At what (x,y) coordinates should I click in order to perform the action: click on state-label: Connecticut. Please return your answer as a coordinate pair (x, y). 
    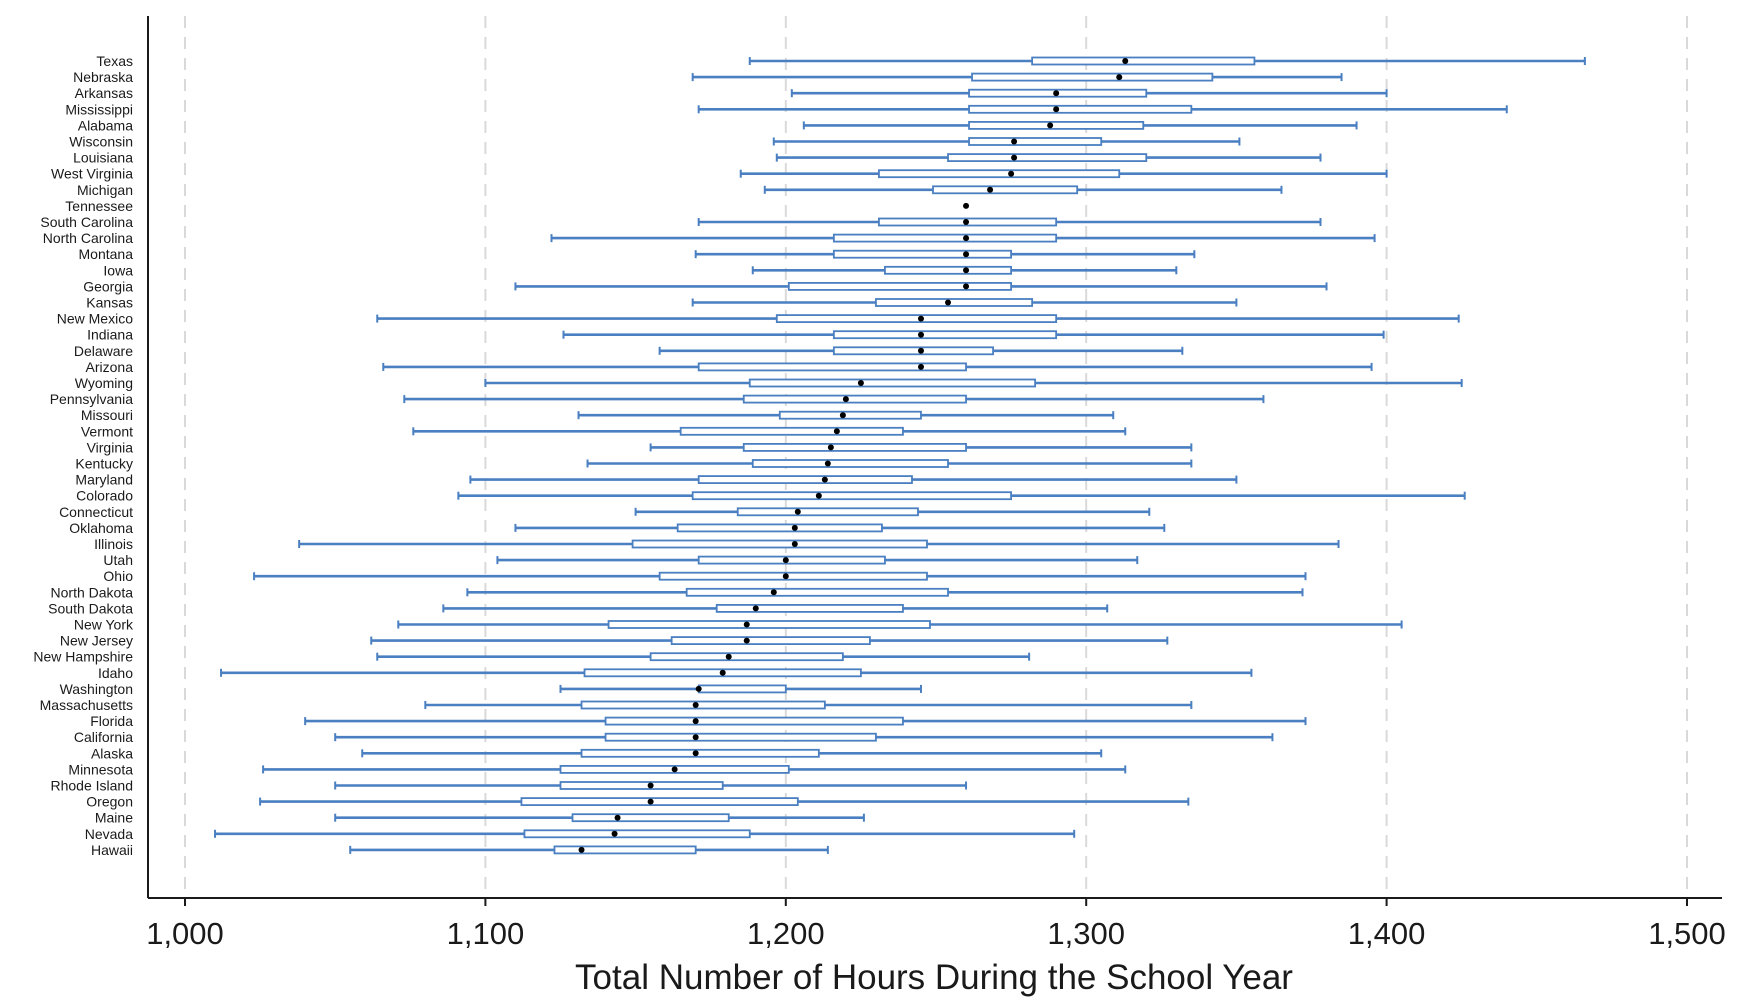
    Looking at the image, I should click on (96, 512).